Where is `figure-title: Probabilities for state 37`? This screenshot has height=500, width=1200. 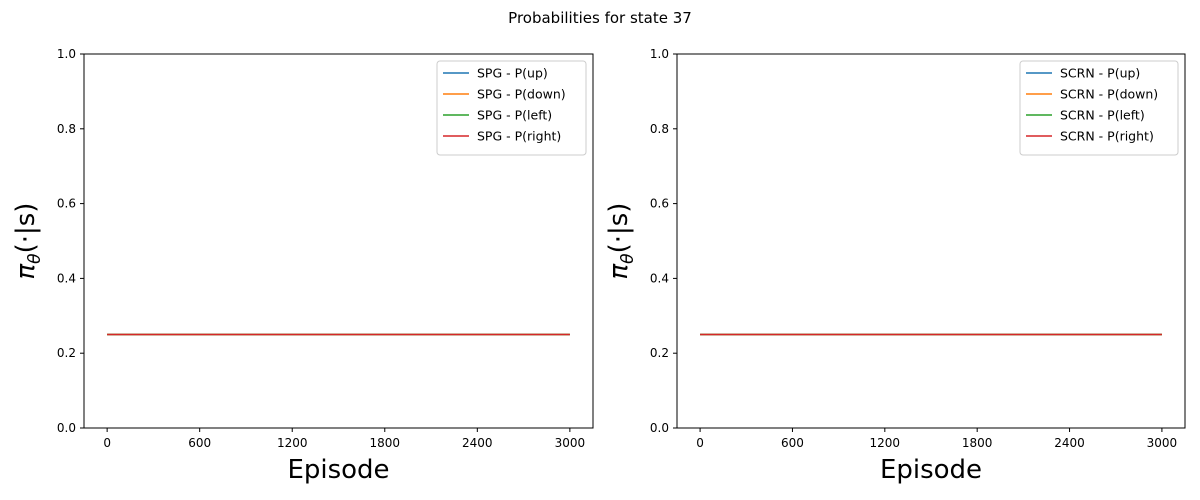
figure-title: Probabilities for state 37 is located at coordinates (600, 18).